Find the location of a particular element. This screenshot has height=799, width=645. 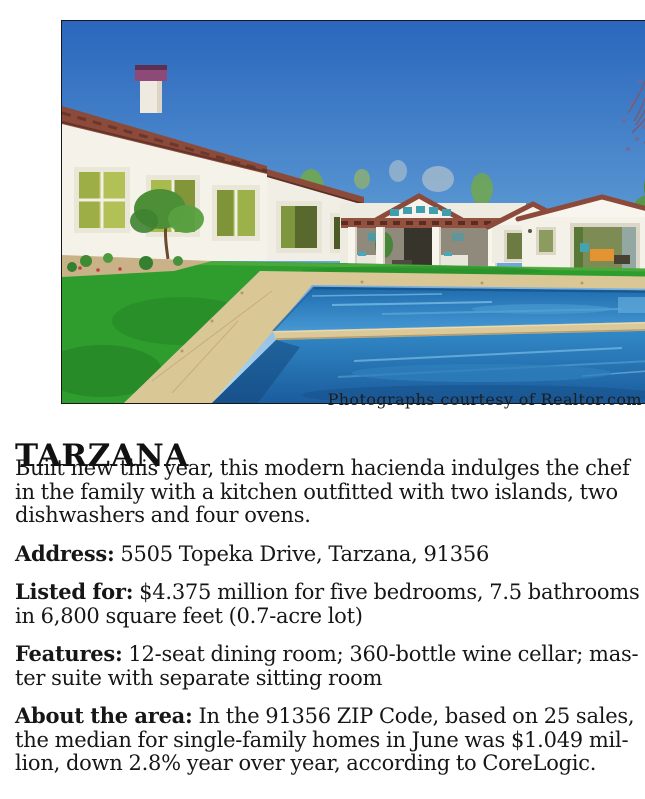

detail-label: Features: is located at coordinates (69, 653).